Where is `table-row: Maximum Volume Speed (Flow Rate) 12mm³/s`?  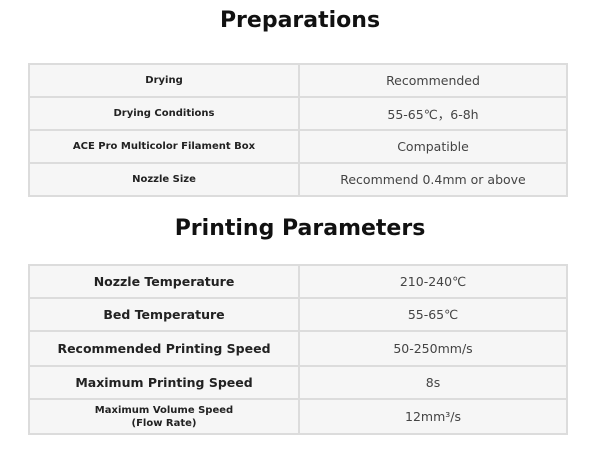
table-row: Maximum Volume Speed (Flow Rate) 12mm³/s is located at coordinates (298, 416).